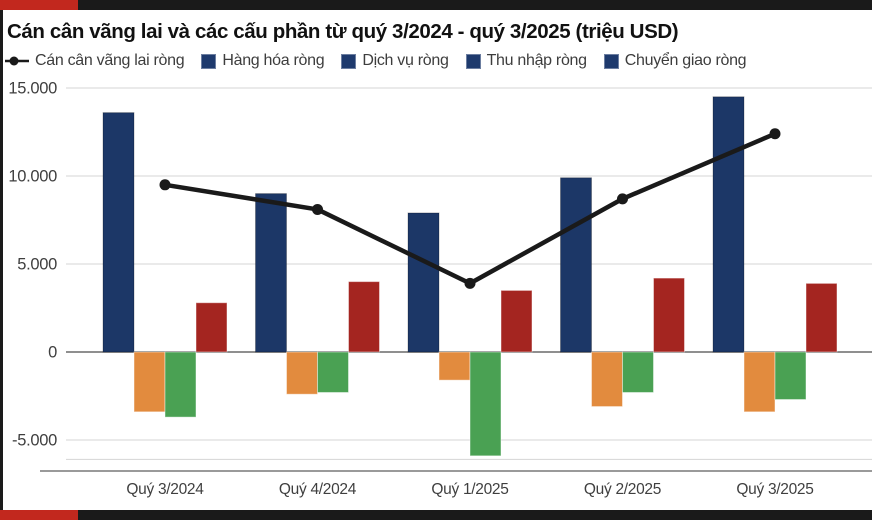 The height and width of the screenshot is (520, 872). I want to click on y-tick-label: 5.000, so click(37, 265).